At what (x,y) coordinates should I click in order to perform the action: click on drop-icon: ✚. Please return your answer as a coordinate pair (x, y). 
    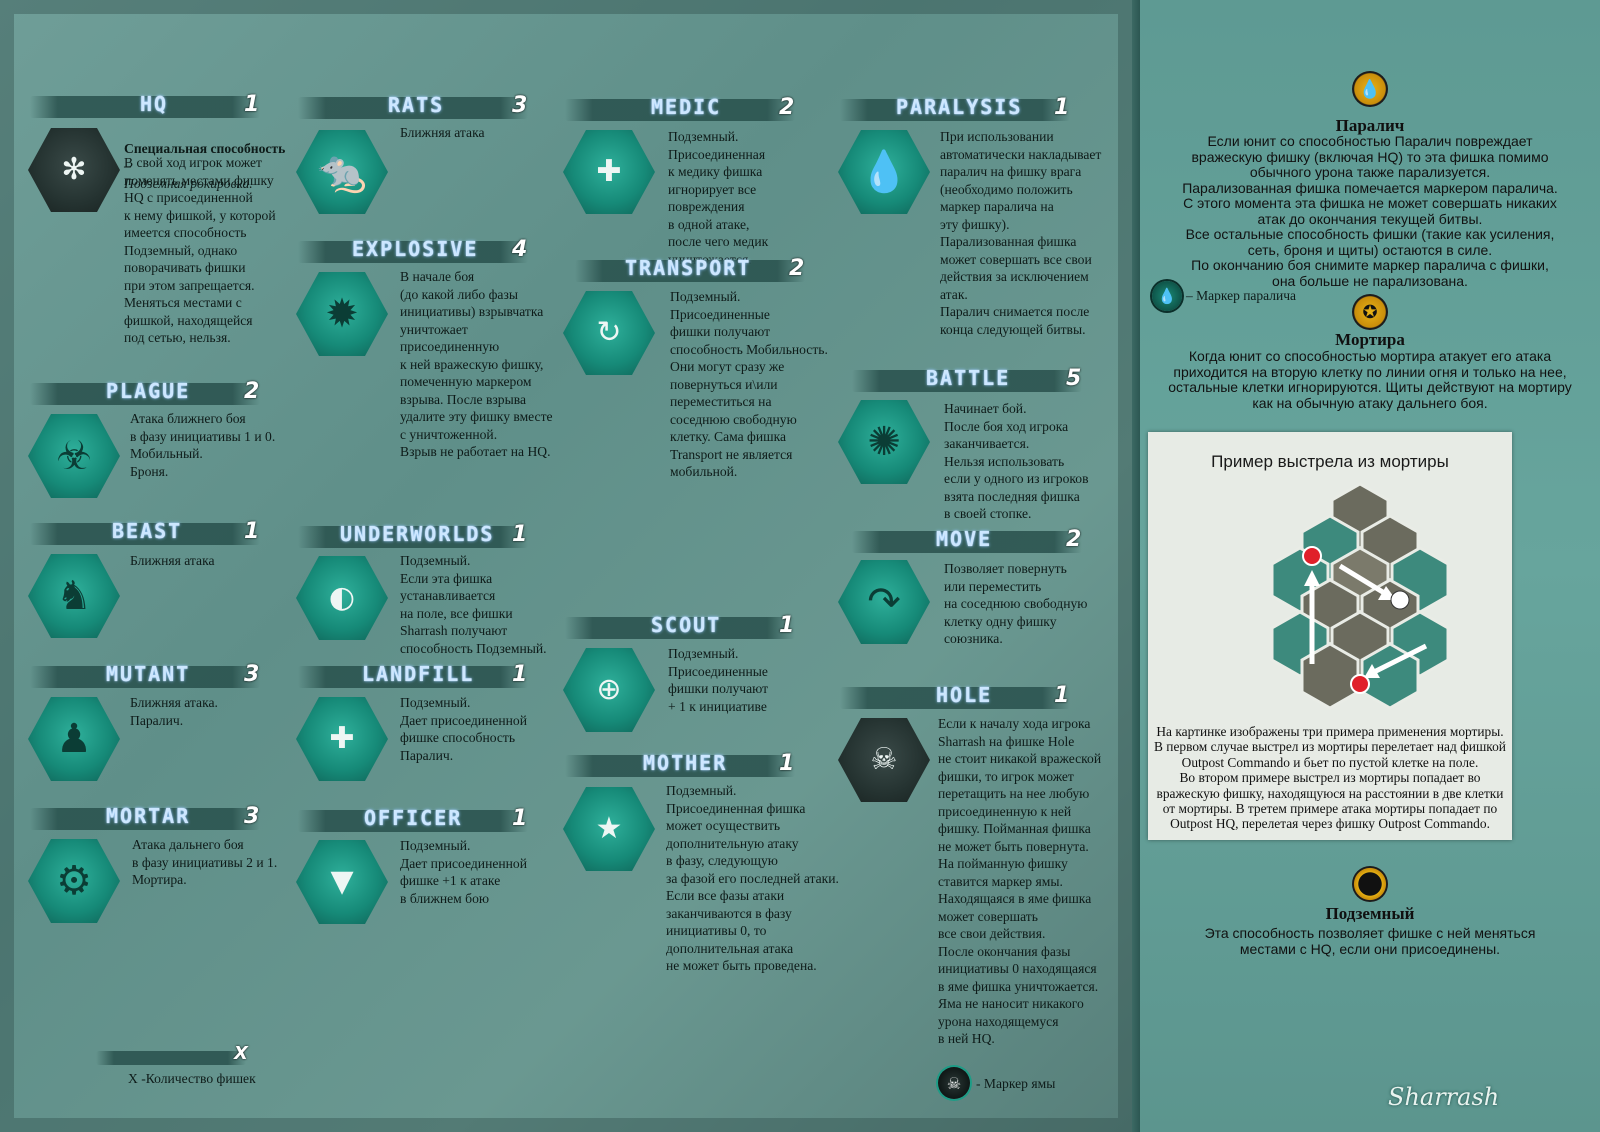
    Looking at the image, I should click on (342, 738).